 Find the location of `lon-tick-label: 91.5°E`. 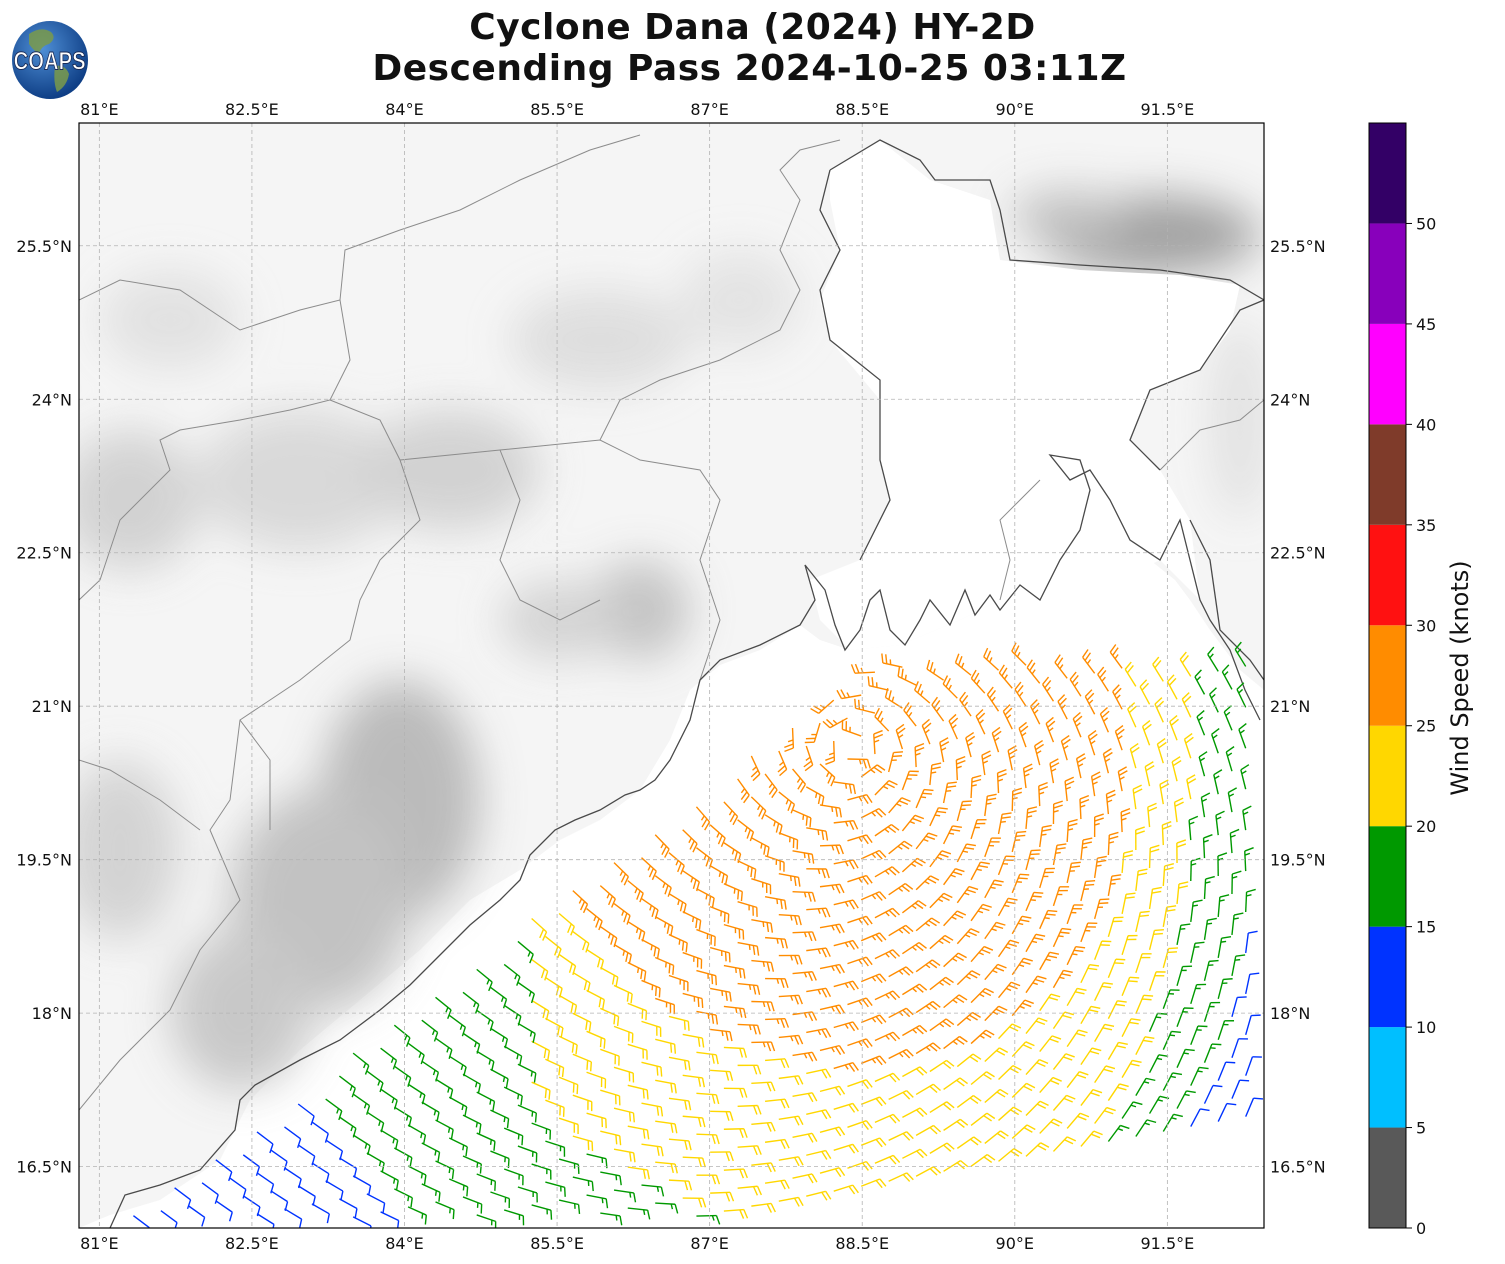

lon-tick-label: 91.5°E is located at coordinates (1168, 1243).